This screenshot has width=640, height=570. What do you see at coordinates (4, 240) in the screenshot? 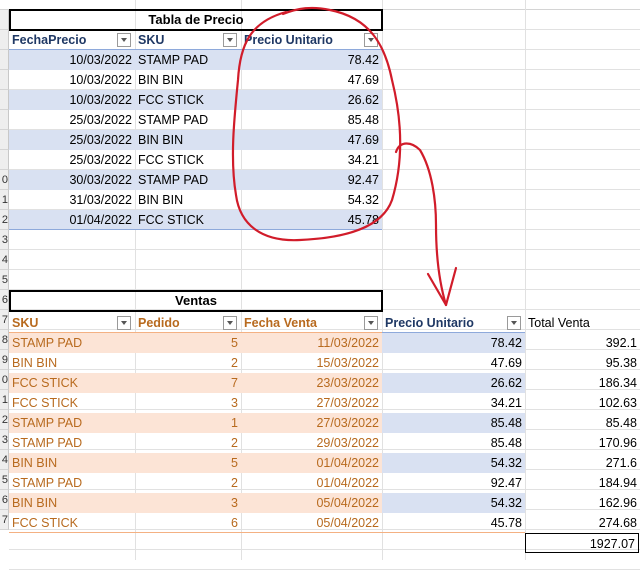
I see `row-number: 3` at bounding box center [4, 240].